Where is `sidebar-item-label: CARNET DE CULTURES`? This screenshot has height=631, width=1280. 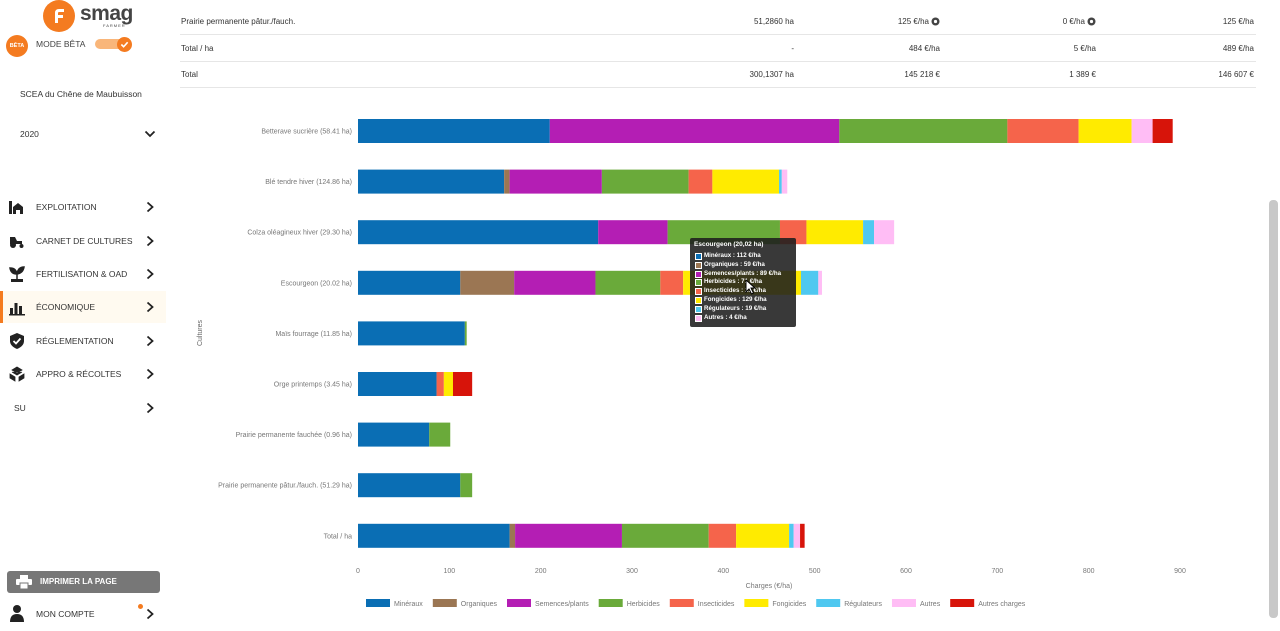
sidebar-item-label: CARNET DE CULTURES is located at coordinates (84, 241).